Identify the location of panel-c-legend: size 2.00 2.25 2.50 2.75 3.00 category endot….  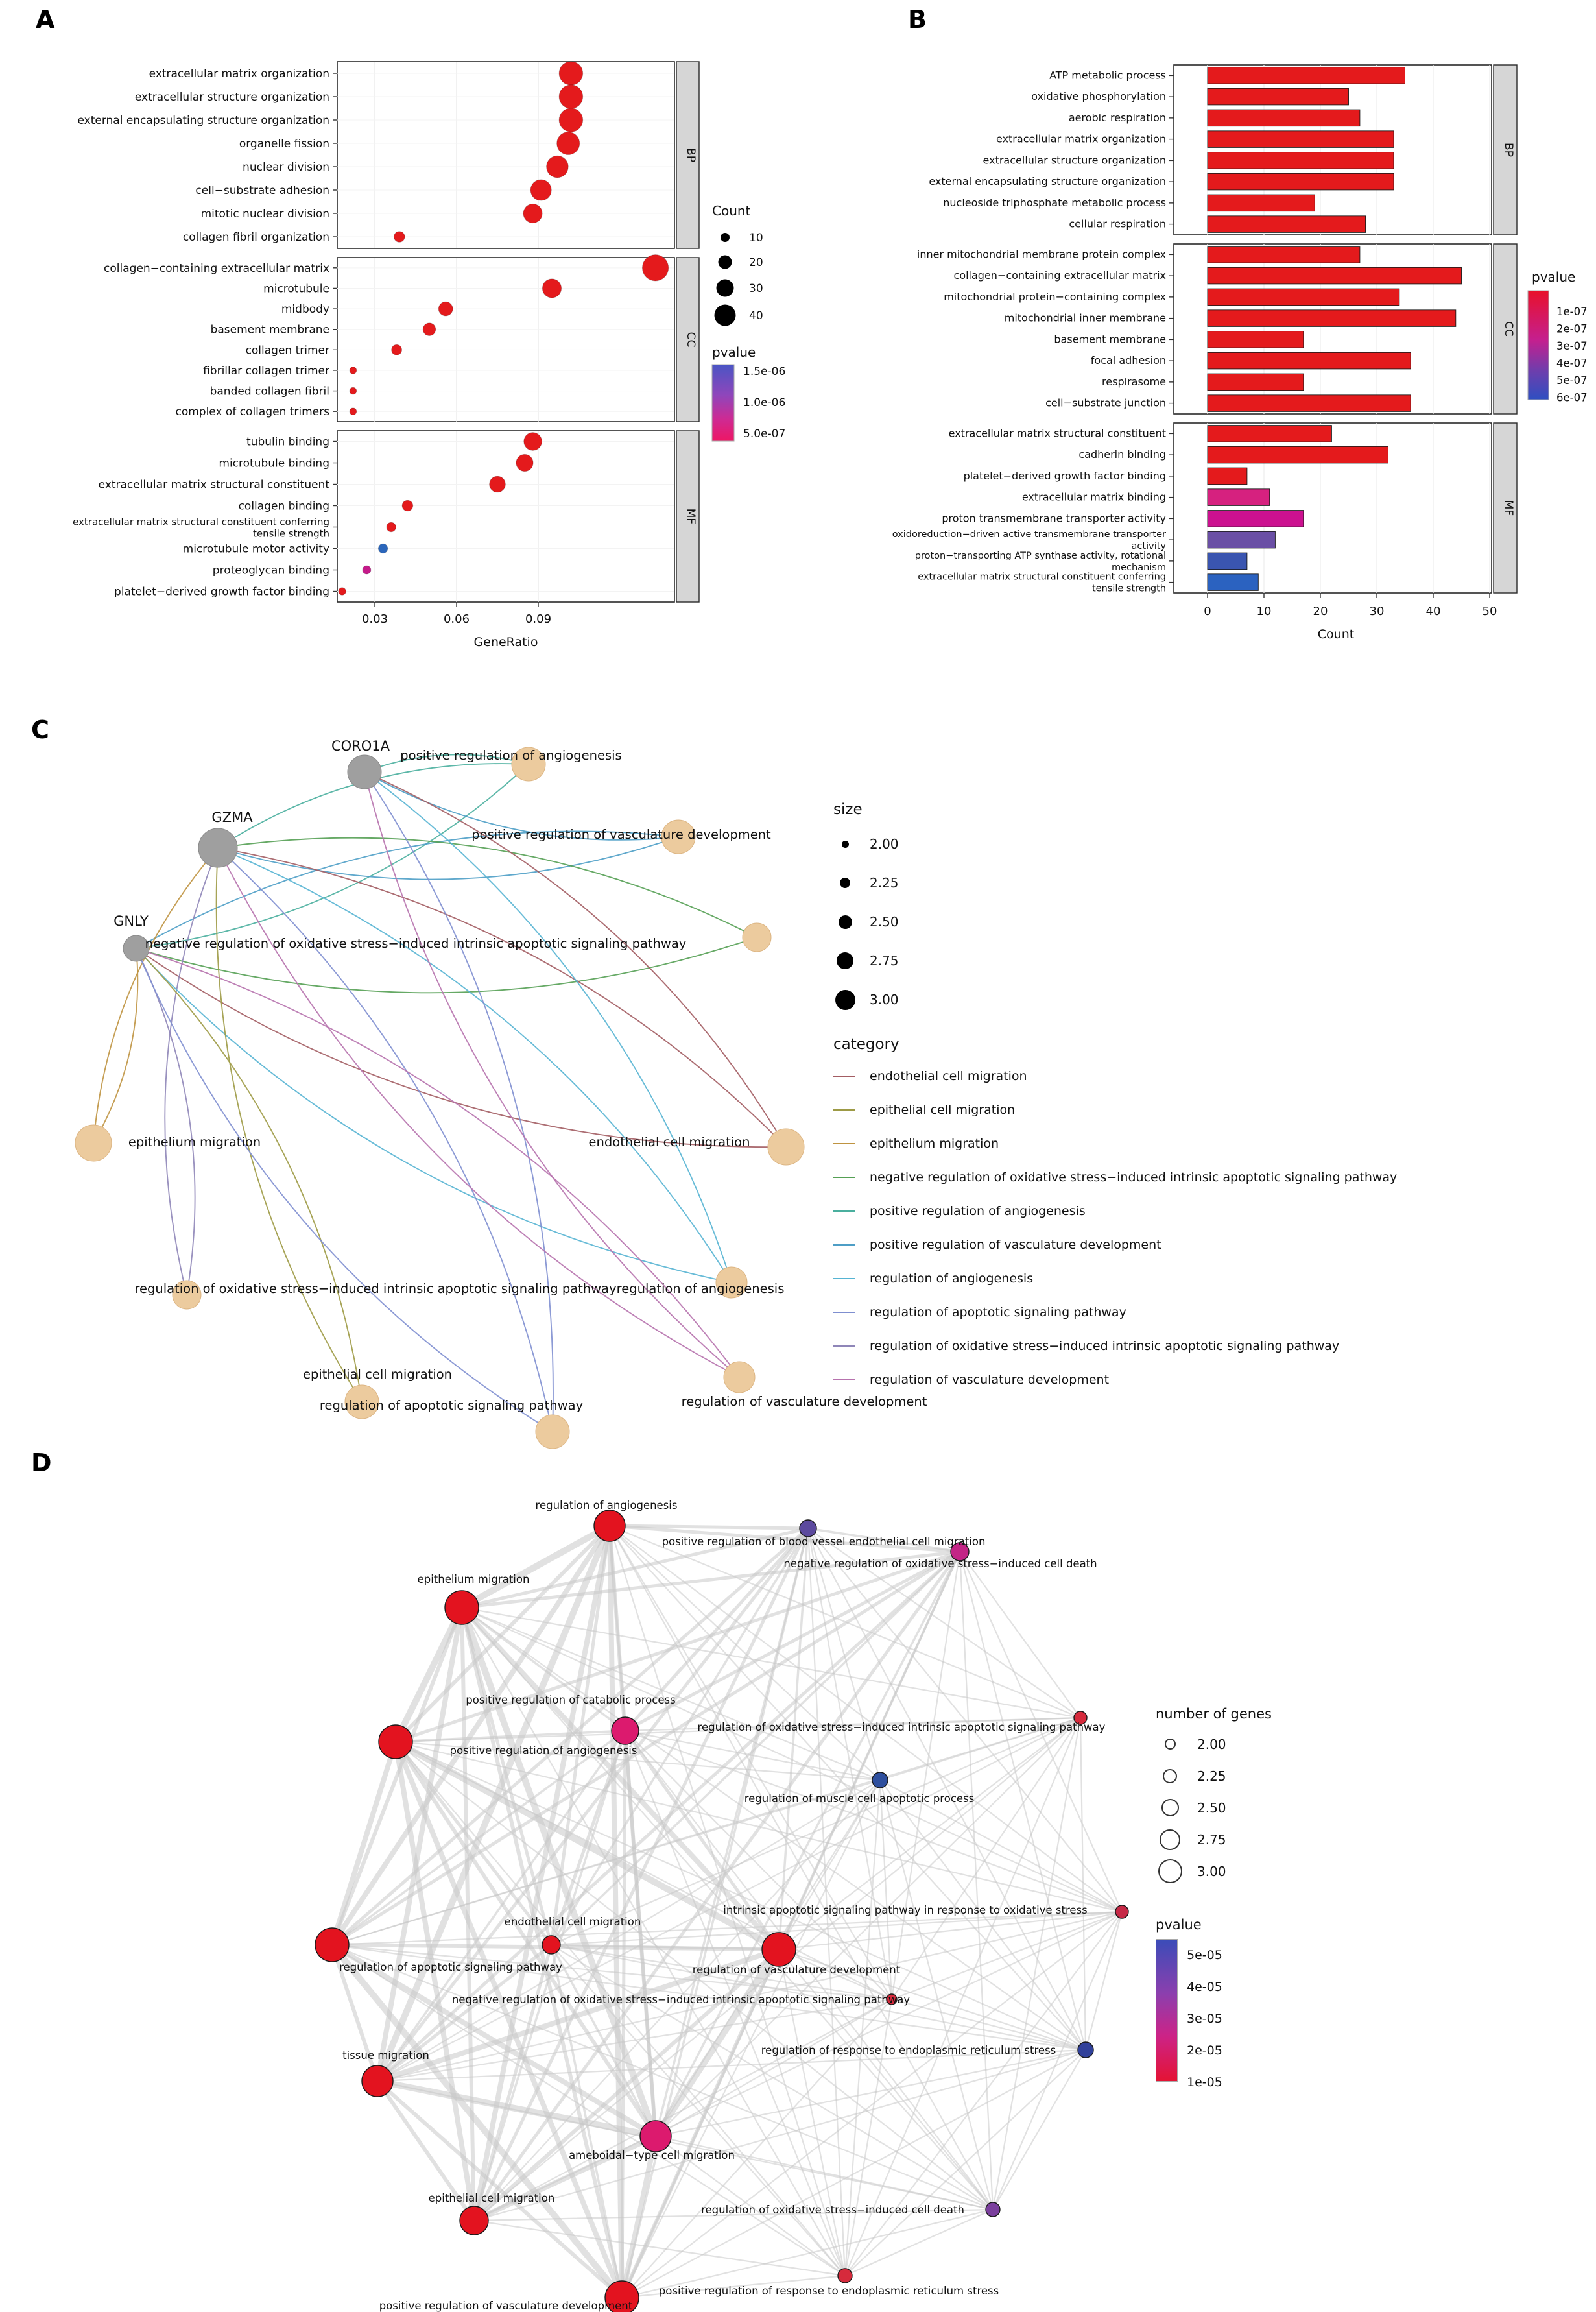
(1212, 1099).